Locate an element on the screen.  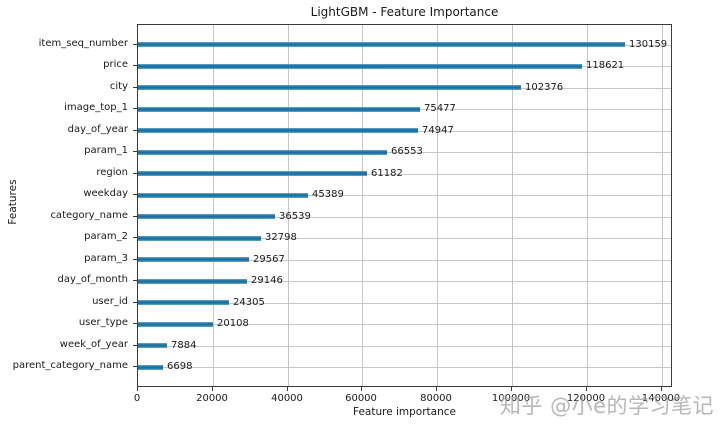
bar-value-label: 29567 is located at coordinates (269, 259).